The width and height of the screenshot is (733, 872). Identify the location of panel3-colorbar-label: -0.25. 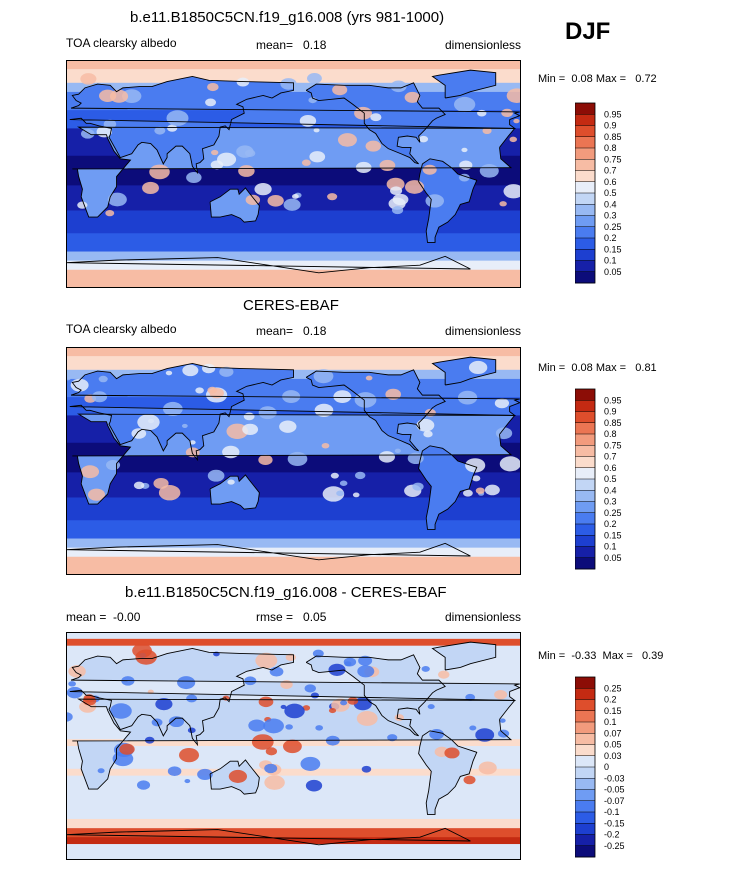
(614, 846).